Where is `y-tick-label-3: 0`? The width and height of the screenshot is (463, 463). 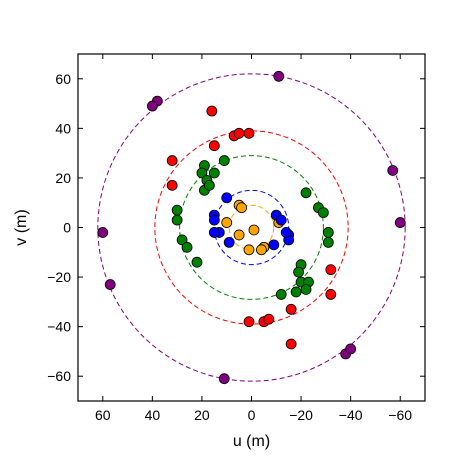 y-tick-label-3: 0 is located at coordinates (67, 228).